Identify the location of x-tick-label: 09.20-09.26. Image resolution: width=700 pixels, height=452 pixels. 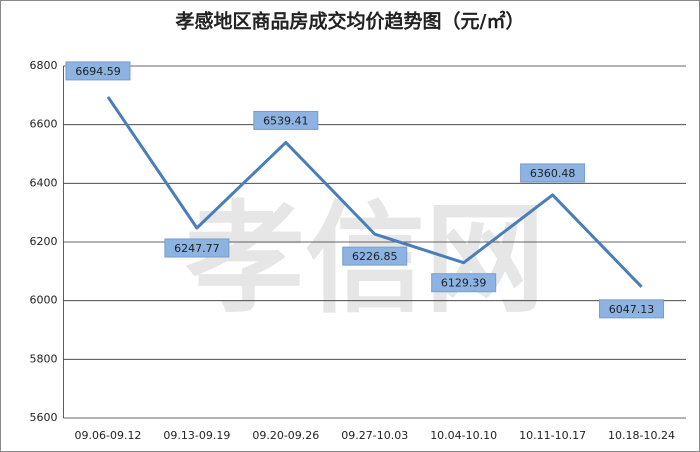
(285, 435).